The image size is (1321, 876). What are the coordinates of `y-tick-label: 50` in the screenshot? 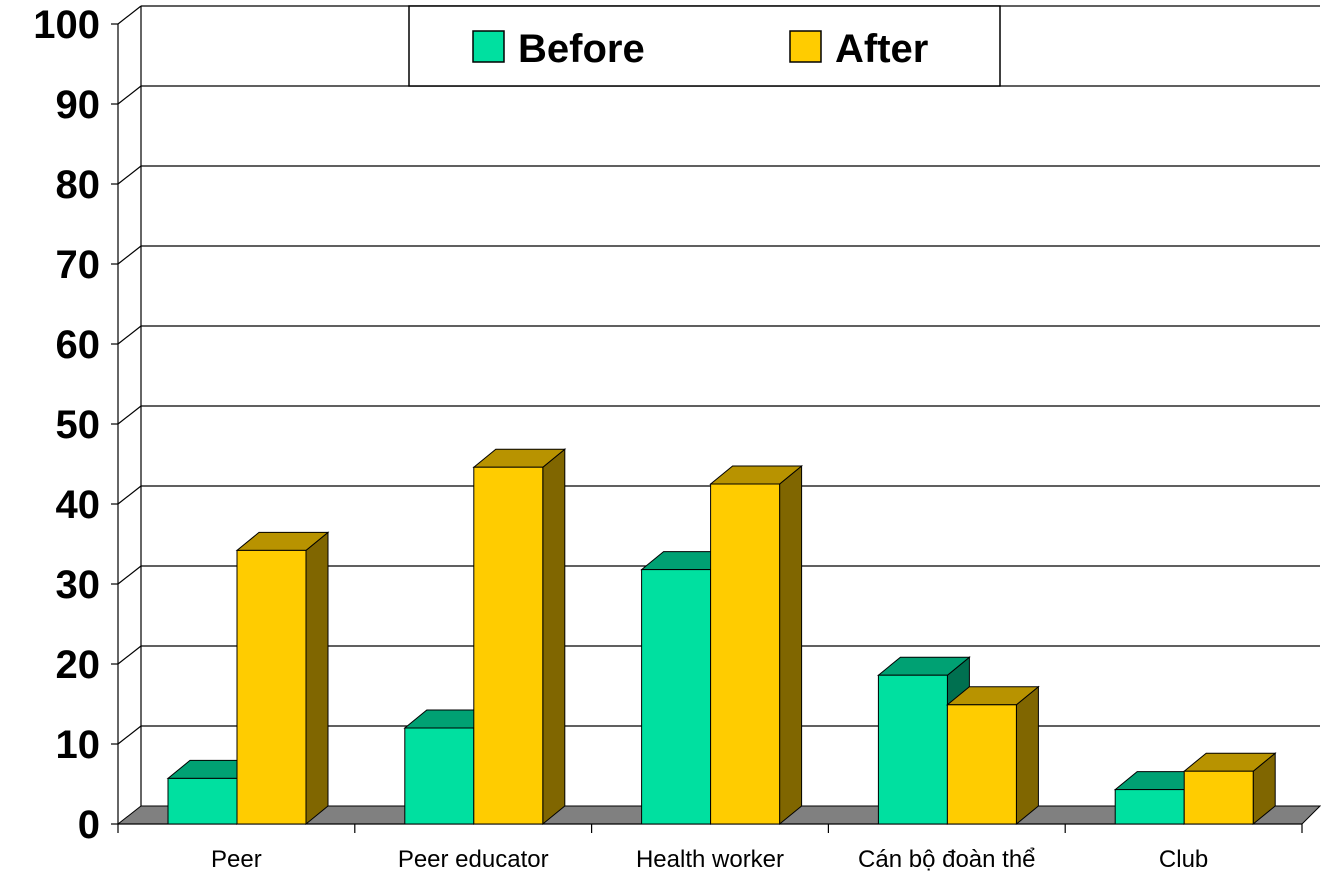 It's located at (78, 425).